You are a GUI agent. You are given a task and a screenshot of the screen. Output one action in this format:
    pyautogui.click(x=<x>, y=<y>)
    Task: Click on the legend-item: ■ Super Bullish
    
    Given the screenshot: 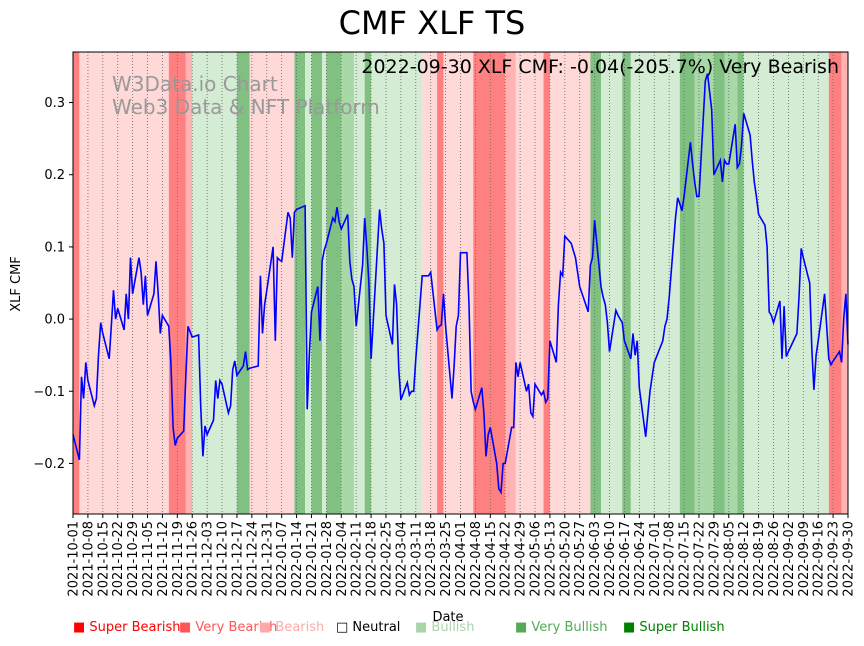 What is the action you would take?
    pyautogui.click(x=674, y=627)
    